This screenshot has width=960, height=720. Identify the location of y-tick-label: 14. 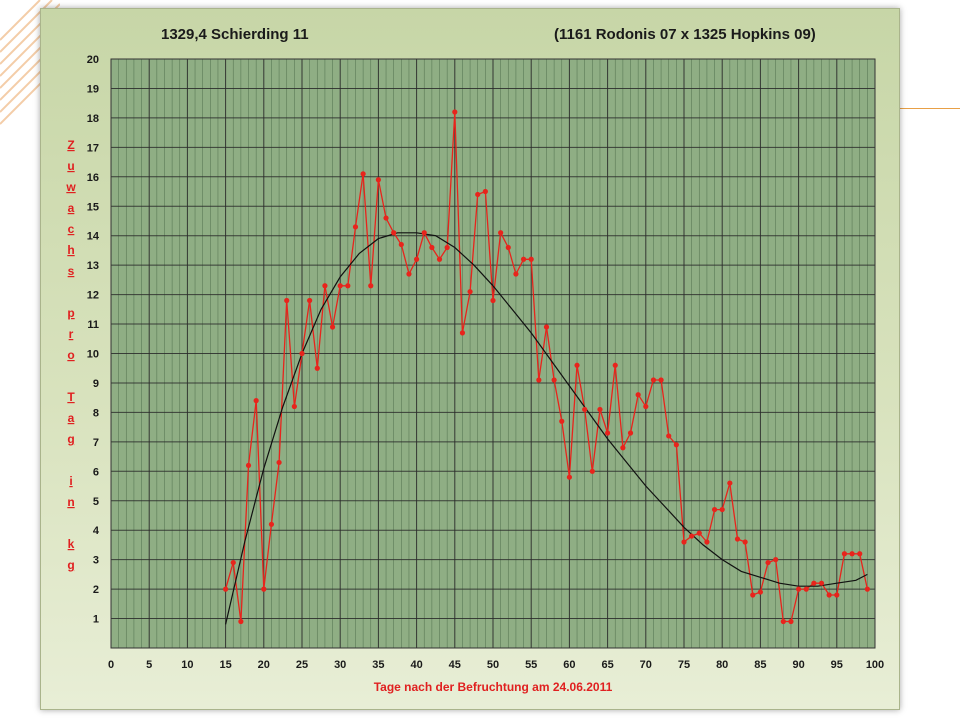
(93, 237).